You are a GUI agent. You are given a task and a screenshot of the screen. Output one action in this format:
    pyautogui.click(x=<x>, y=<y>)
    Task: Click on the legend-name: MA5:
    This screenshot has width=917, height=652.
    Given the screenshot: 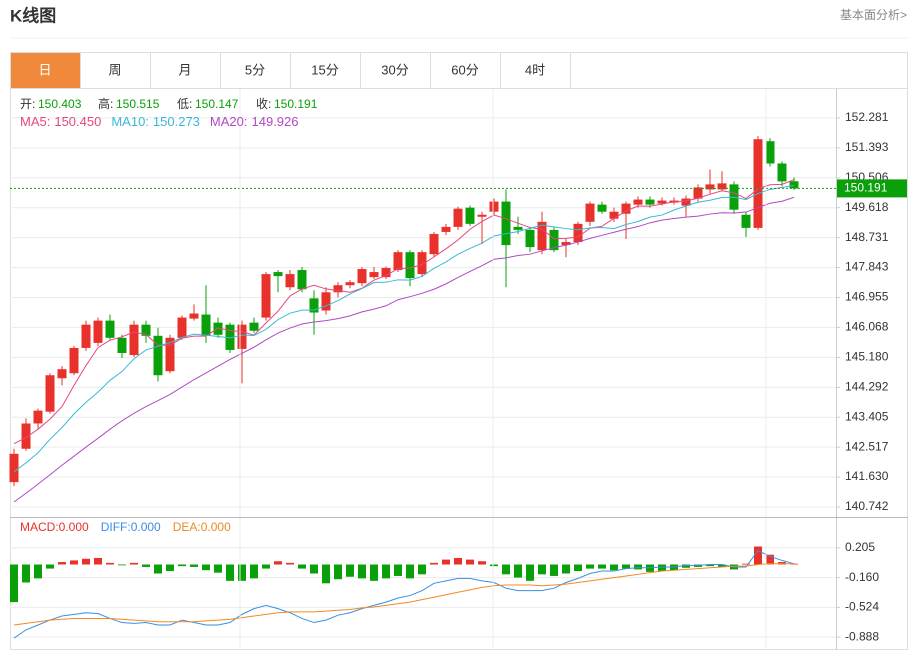 What is the action you would take?
    pyautogui.click(x=35, y=121)
    